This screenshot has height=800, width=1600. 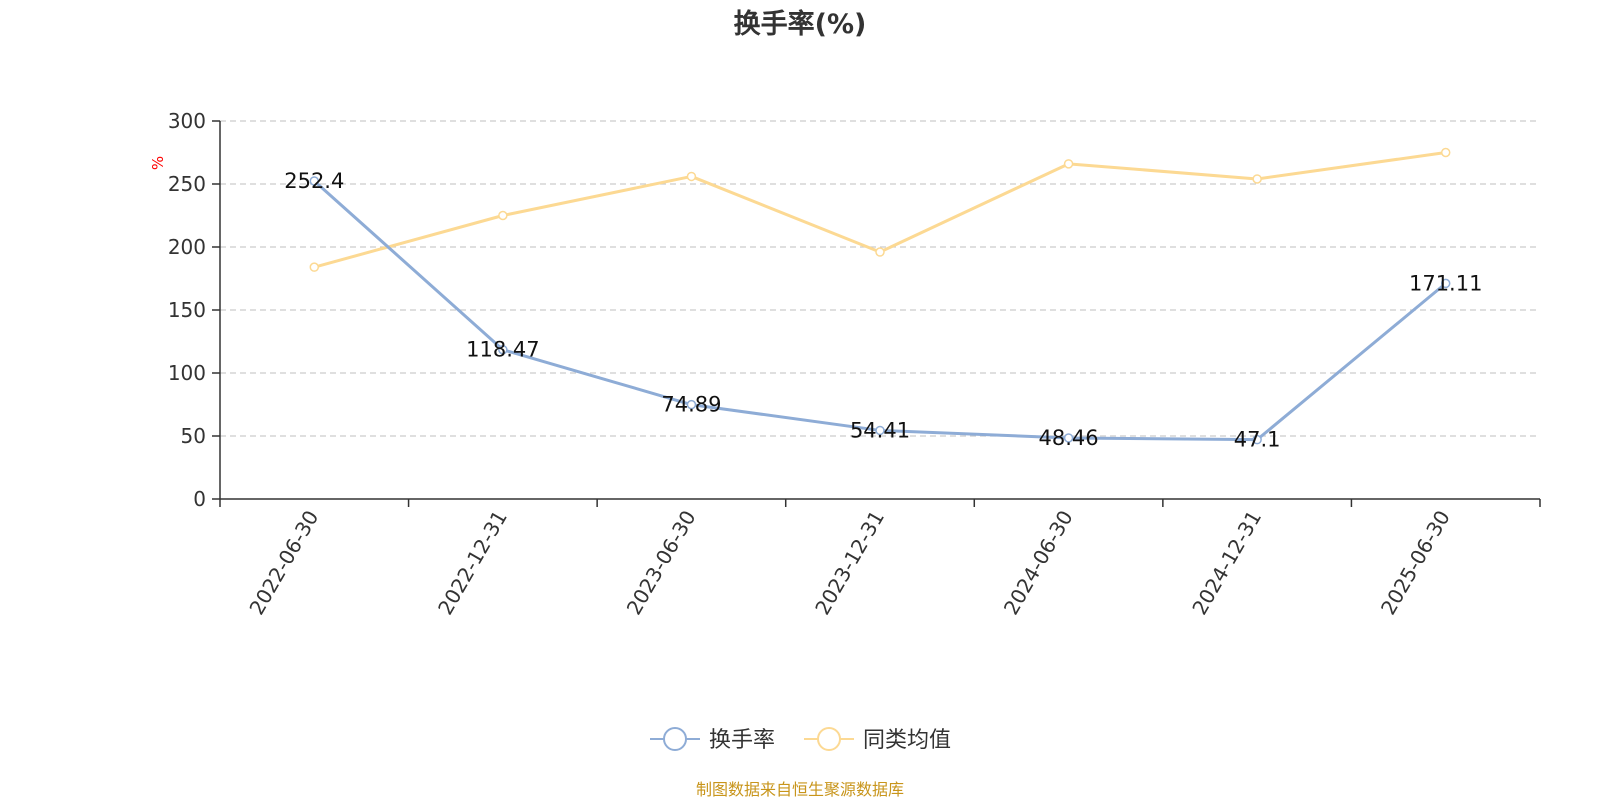 What do you see at coordinates (1415, 562) in the screenshot?
I see `x-tick-label-2025-06-30: 2025-06-30` at bounding box center [1415, 562].